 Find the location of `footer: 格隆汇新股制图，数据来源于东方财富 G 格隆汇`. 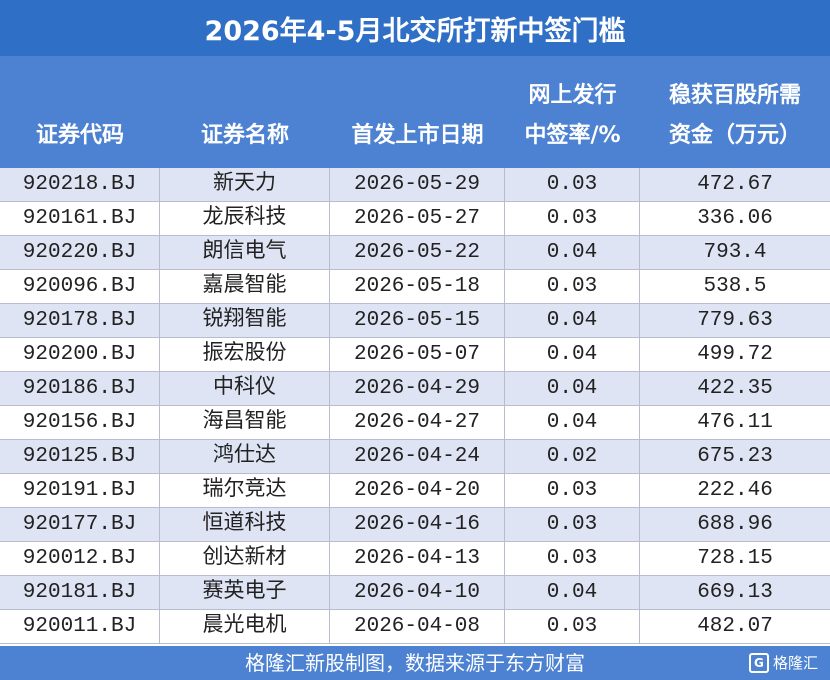

footer: 格隆汇新股制图，数据来源于东方财富 G 格隆汇 is located at coordinates (415, 663).